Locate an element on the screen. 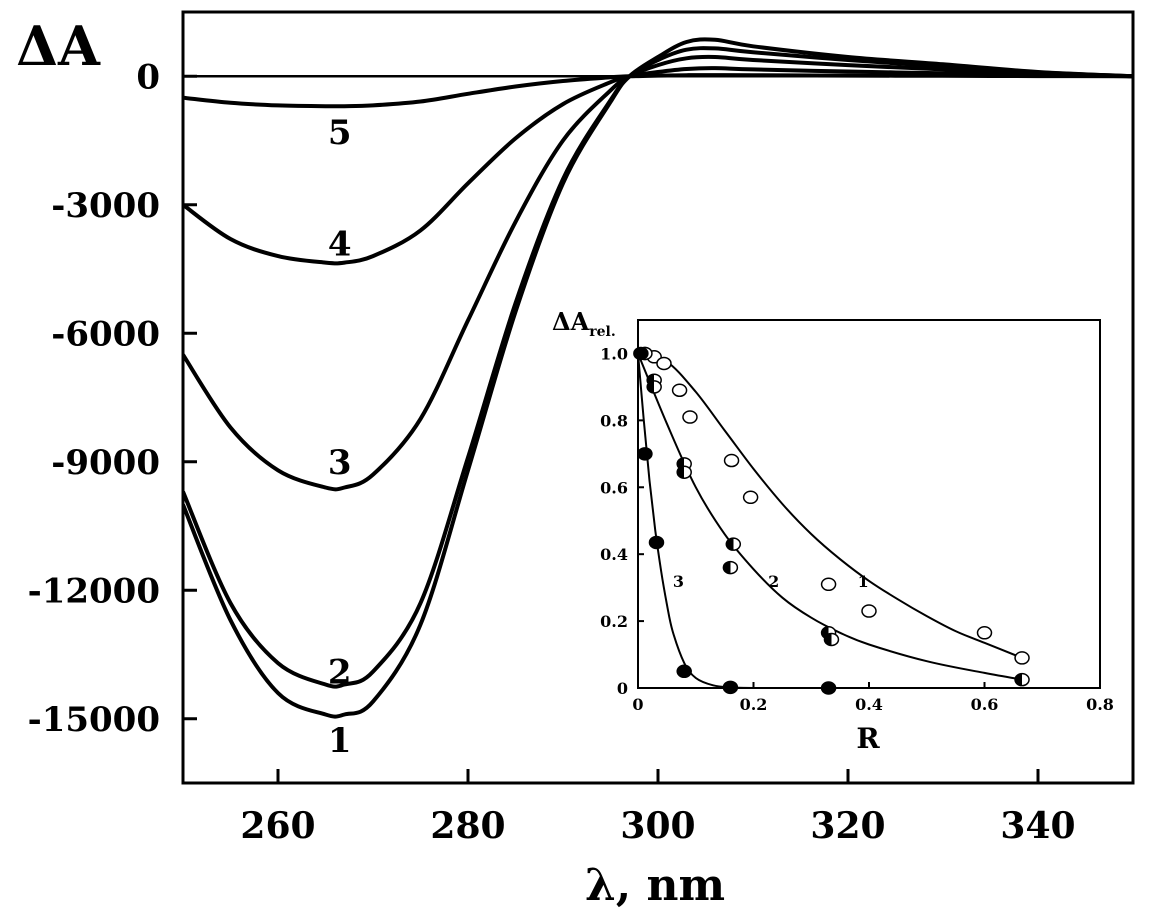 The height and width of the screenshot is (924, 1163). main-x-axis-title: λ, nm is located at coordinates (655, 885).